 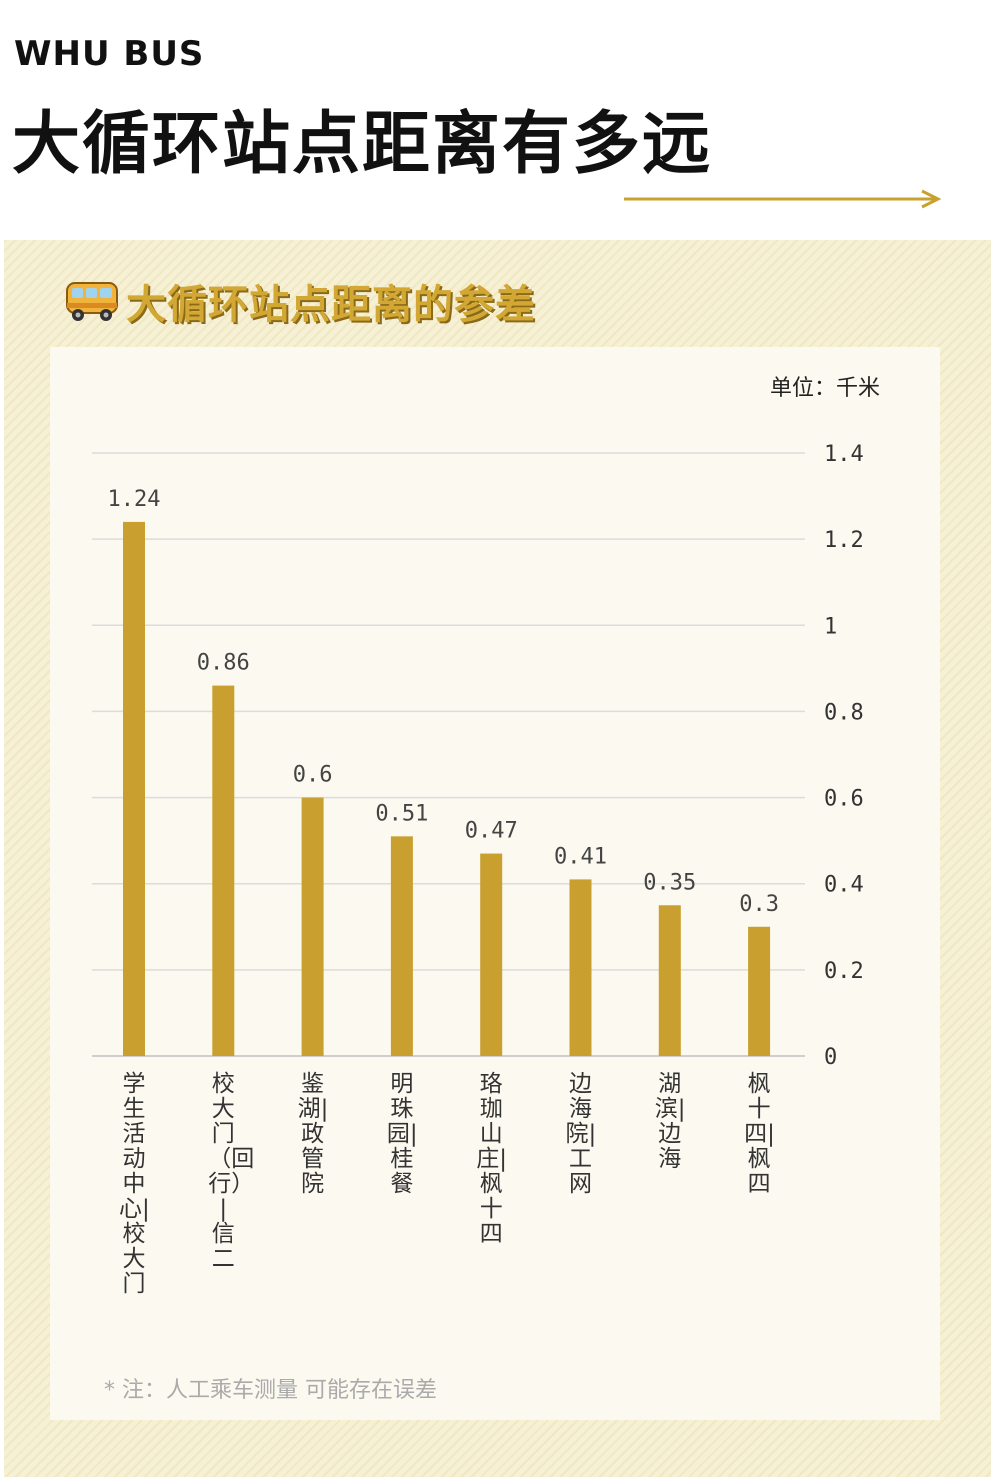 What do you see at coordinates (401, 813) in the screenshot?
I see `data-label: 0.51` at bounding box center [401, 813].